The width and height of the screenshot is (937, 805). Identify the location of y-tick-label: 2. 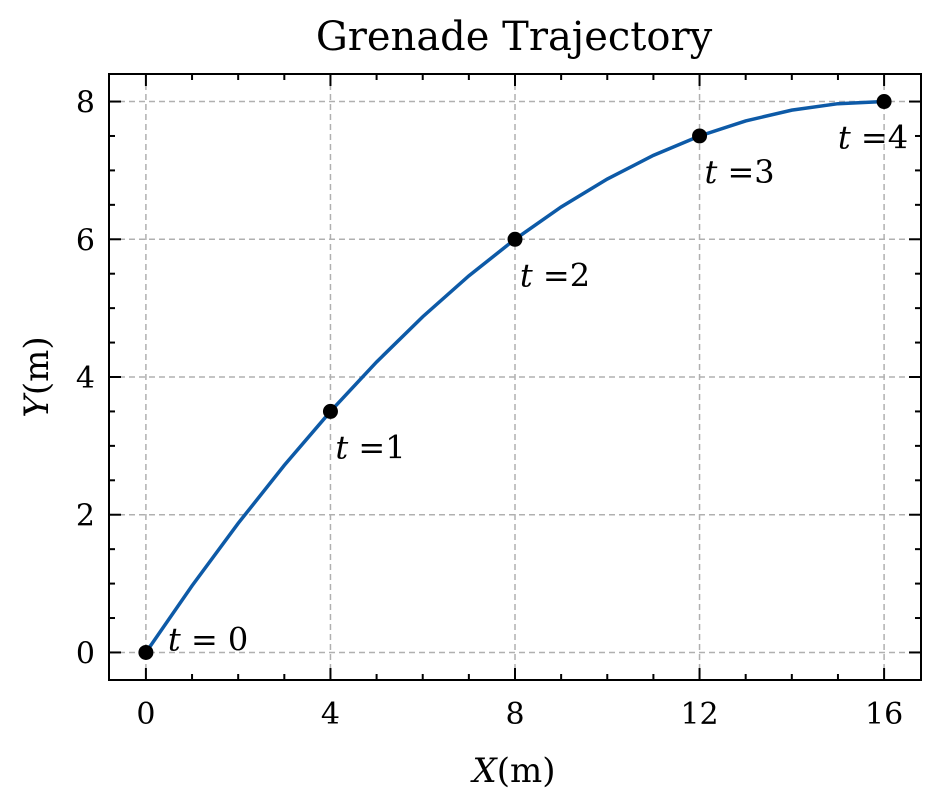
(85, 516).